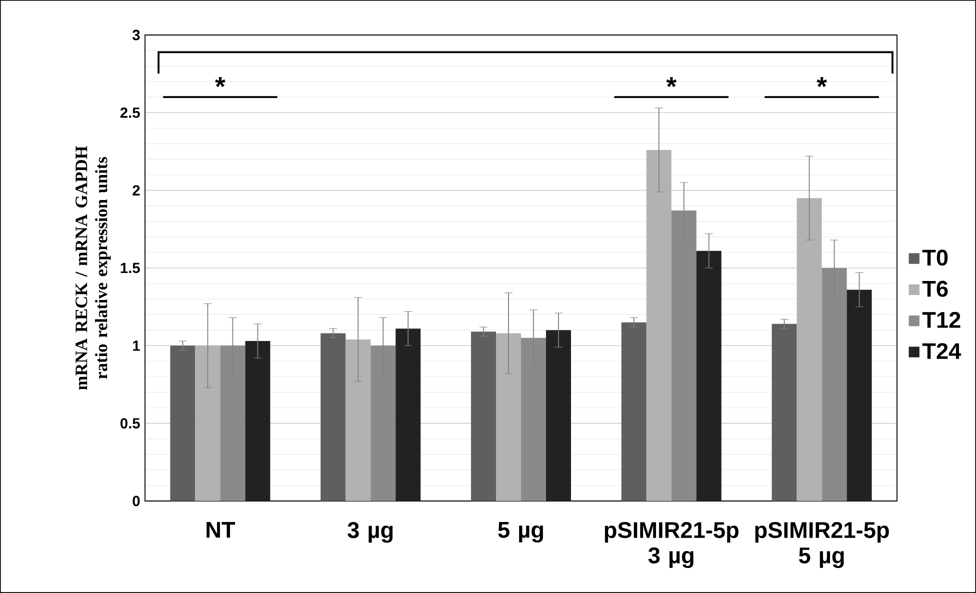  What do you see at coordinates (942, 351) in the screenshot?
I see `legend-label: T24` at bounding box center [942, 351].